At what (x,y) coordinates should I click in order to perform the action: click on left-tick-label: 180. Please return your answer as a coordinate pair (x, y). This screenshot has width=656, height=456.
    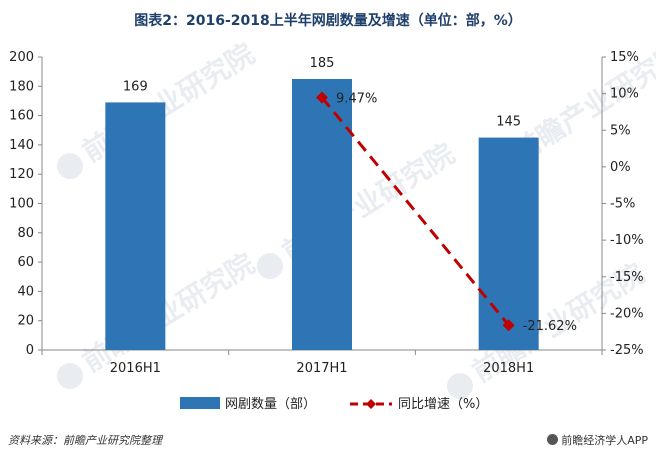
    Looking at the image, I should click on (21, 86).